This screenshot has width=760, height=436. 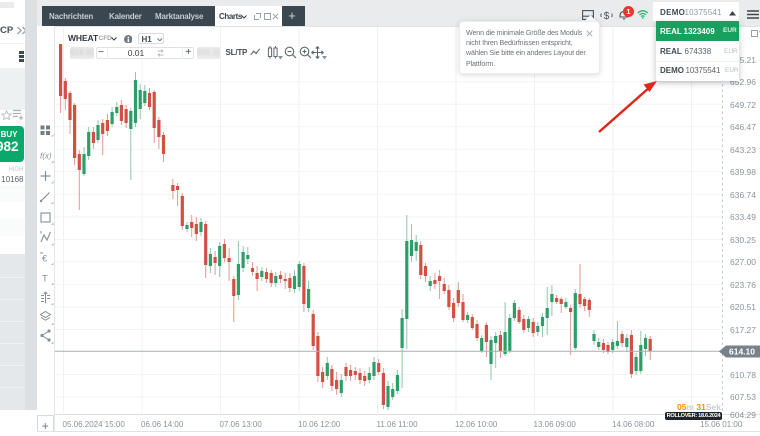 I want to click on svg-text: T, so click(x=45, y=279).